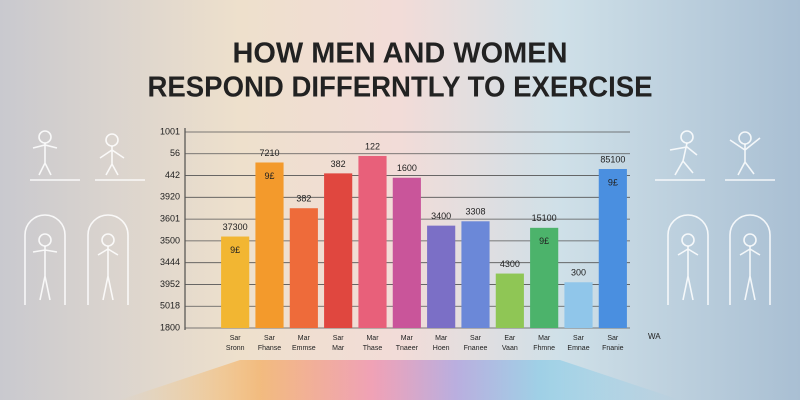  Describe the element at coordinates (441, 216) in the screenshot. I see `bar-label: 3400` at that location.